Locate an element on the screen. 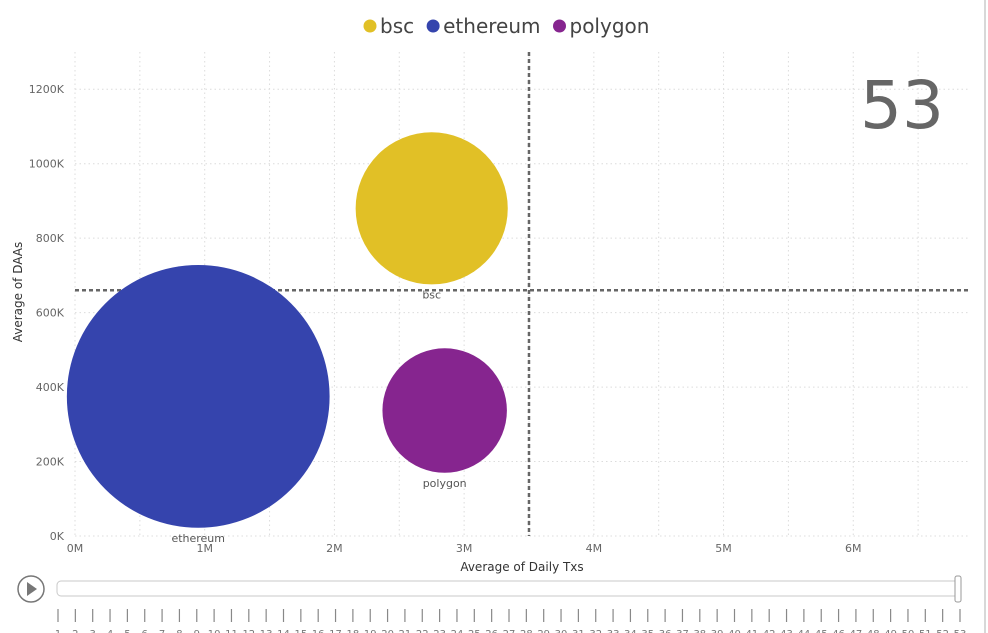 Image resolution: width=988 pixels, height=633 pixels. legend-marker-polygon is located at coordinates (559, 26).